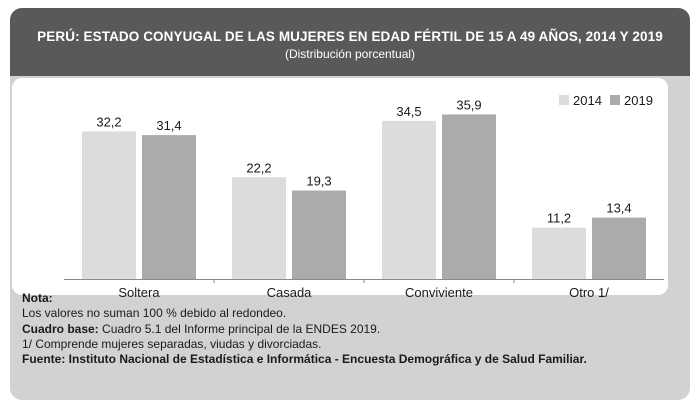 This screenshot has width=698, height=409. I want to click on x-tick-label: Soltera, so click(139, 292).